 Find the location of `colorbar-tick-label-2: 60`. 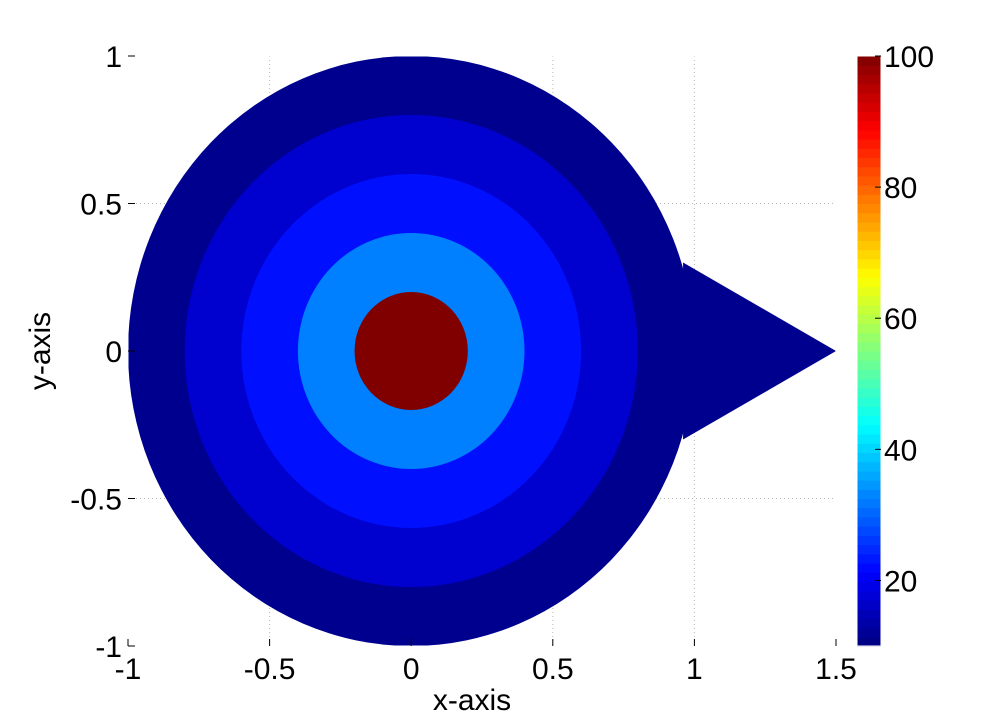

colorbar-tick-label-2: 60 is located at coordinates (900, 319).